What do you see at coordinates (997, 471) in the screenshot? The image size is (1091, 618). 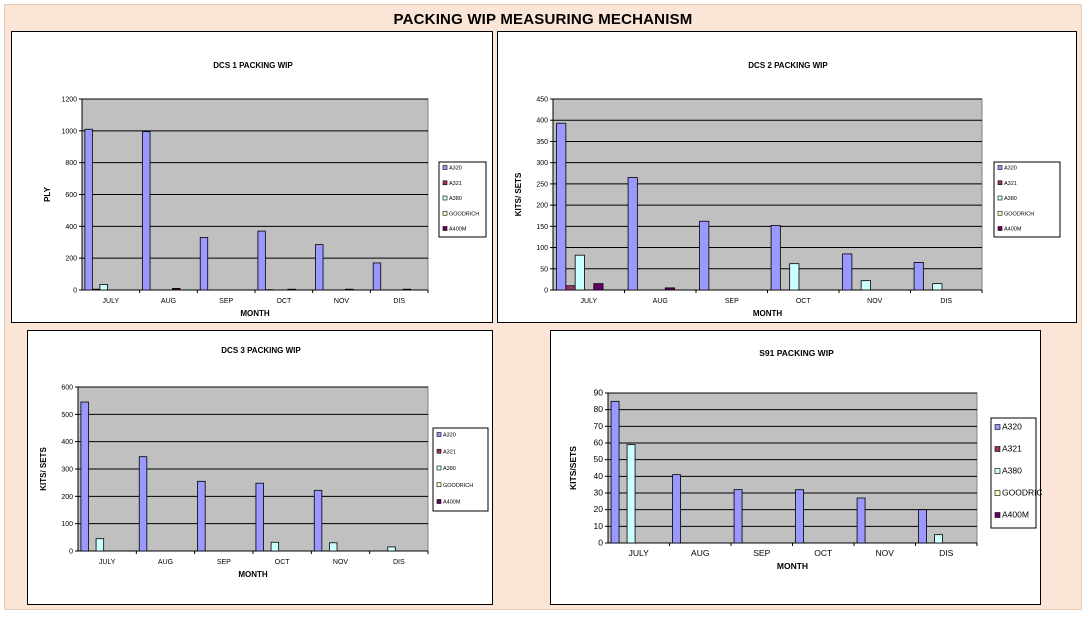 I see `legend-swatch-a380` at bounding box center [997, 471].